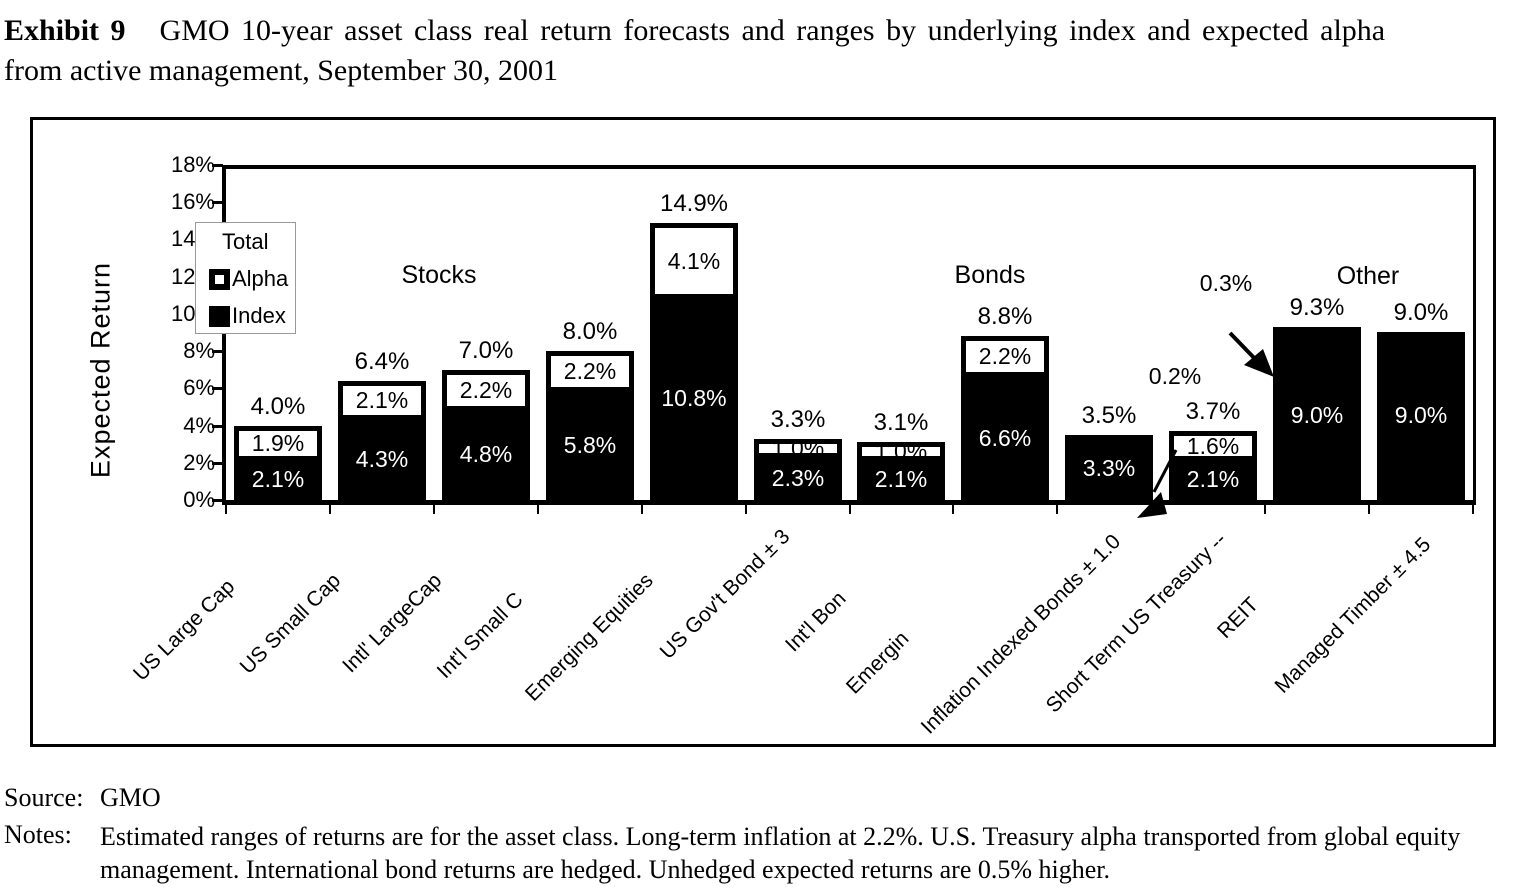  I want to click on bar-alpha-label: 1.6%, so click(1213, 446).